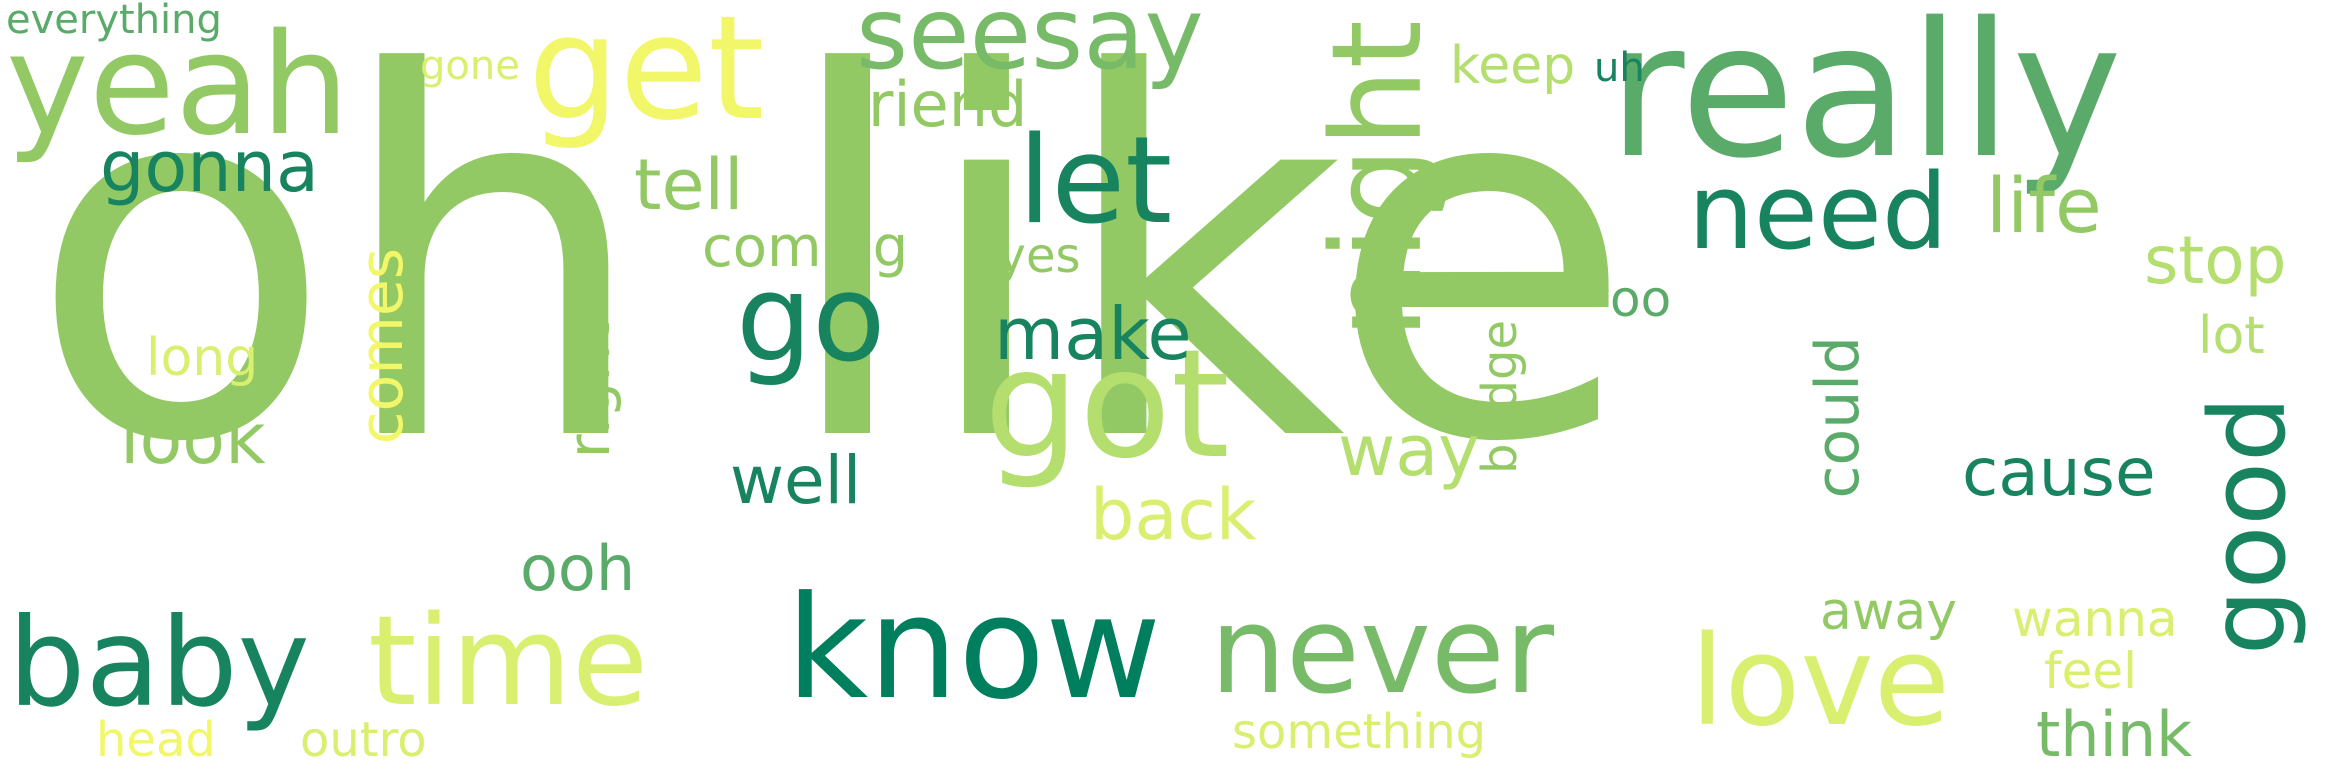 This screenshot has height=775, width=2325. I want to click on word-look: look, so click(193, 439).